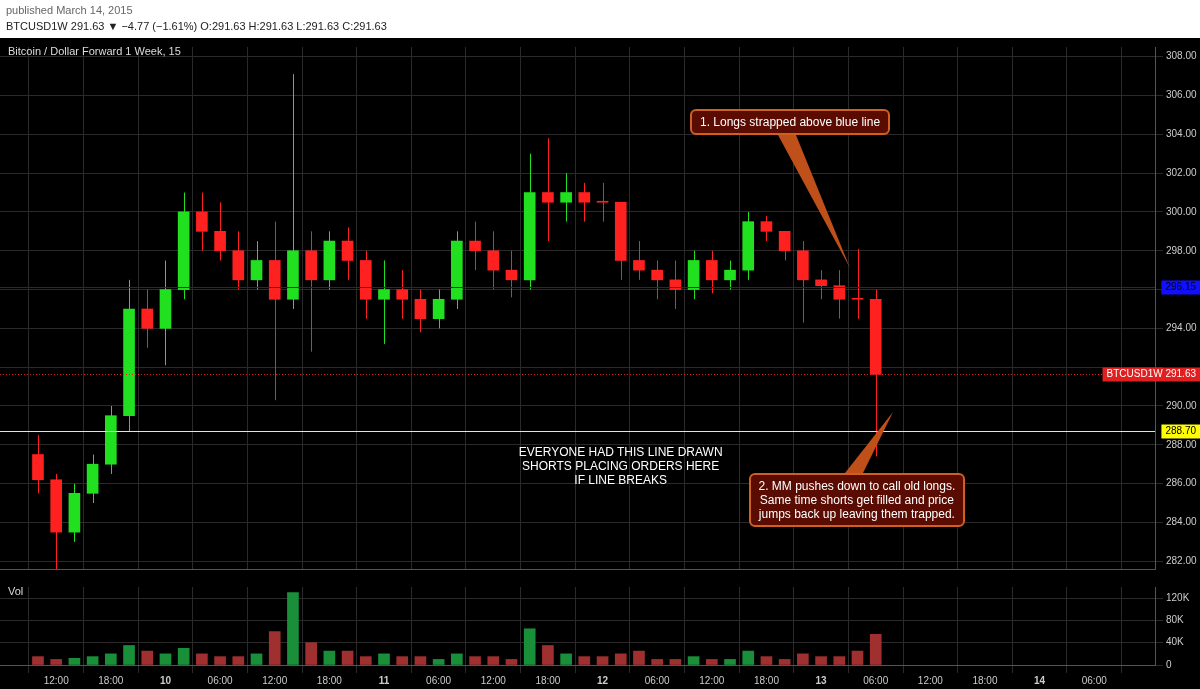 Image resolution: width=1200 pixels, height=689 pixels. What do you see at coordinates (384, 680) in the screenshot?
I see `x-tick-label: 11` at bounding box center [384, 680].